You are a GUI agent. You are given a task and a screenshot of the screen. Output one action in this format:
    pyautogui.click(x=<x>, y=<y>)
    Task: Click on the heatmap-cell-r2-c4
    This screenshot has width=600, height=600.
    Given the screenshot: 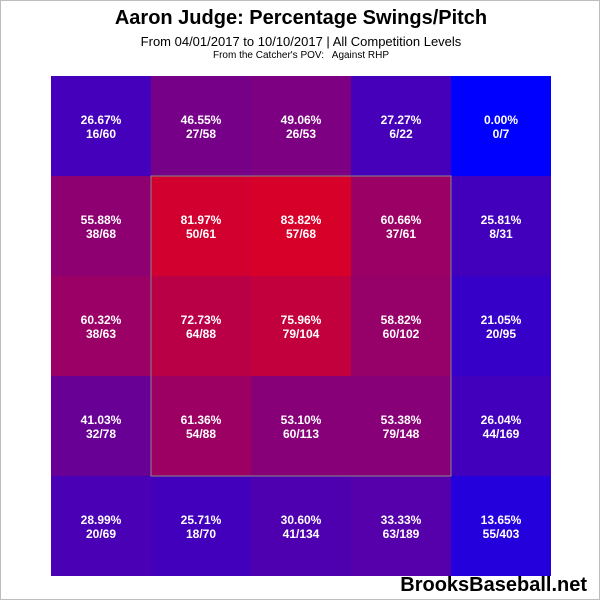 What is the action you would take?
    pyautogui.click(x=401, y=226)
    